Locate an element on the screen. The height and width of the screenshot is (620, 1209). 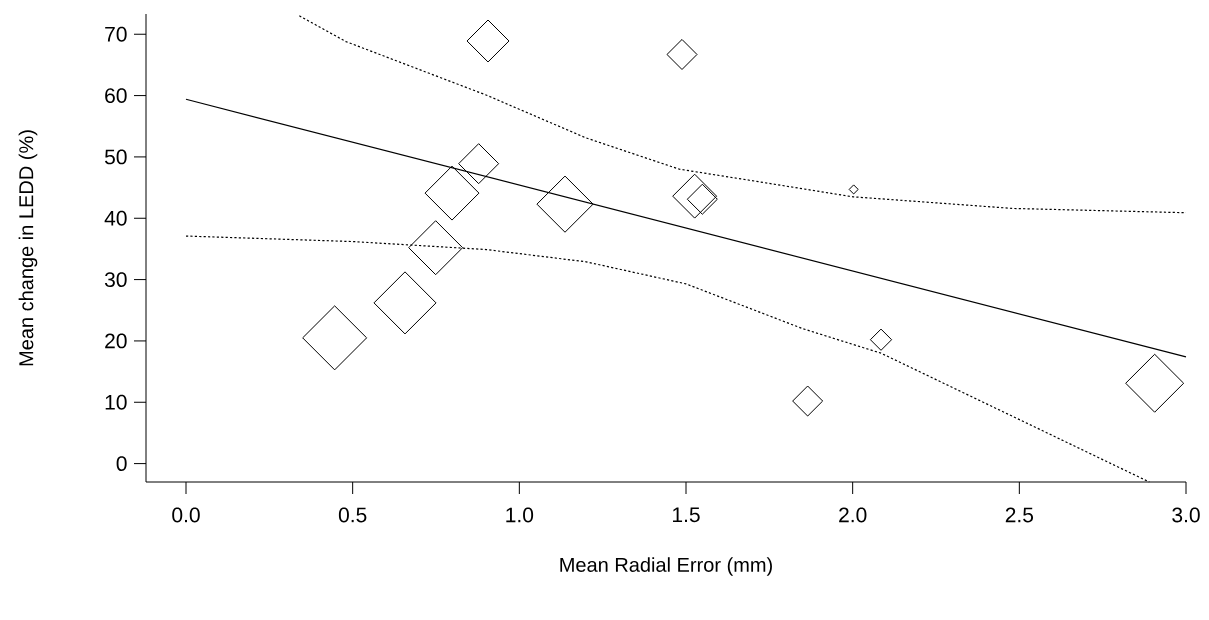
y-tick-label: 30 is located at coordinates (115, 280).